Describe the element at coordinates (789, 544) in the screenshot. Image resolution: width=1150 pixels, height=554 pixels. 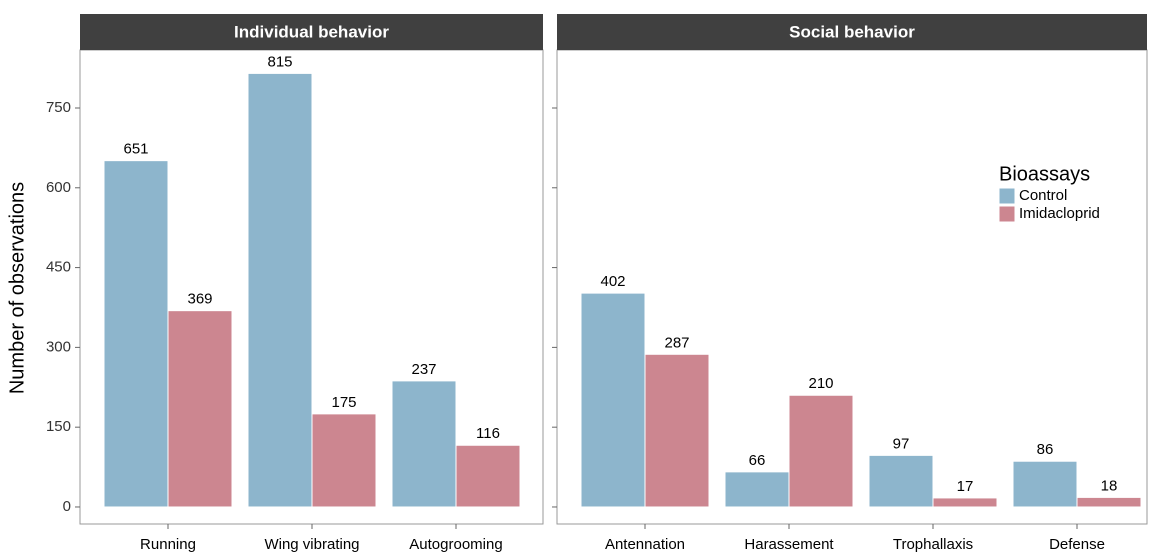
I see `x-tick-label: Harassement` at that location.